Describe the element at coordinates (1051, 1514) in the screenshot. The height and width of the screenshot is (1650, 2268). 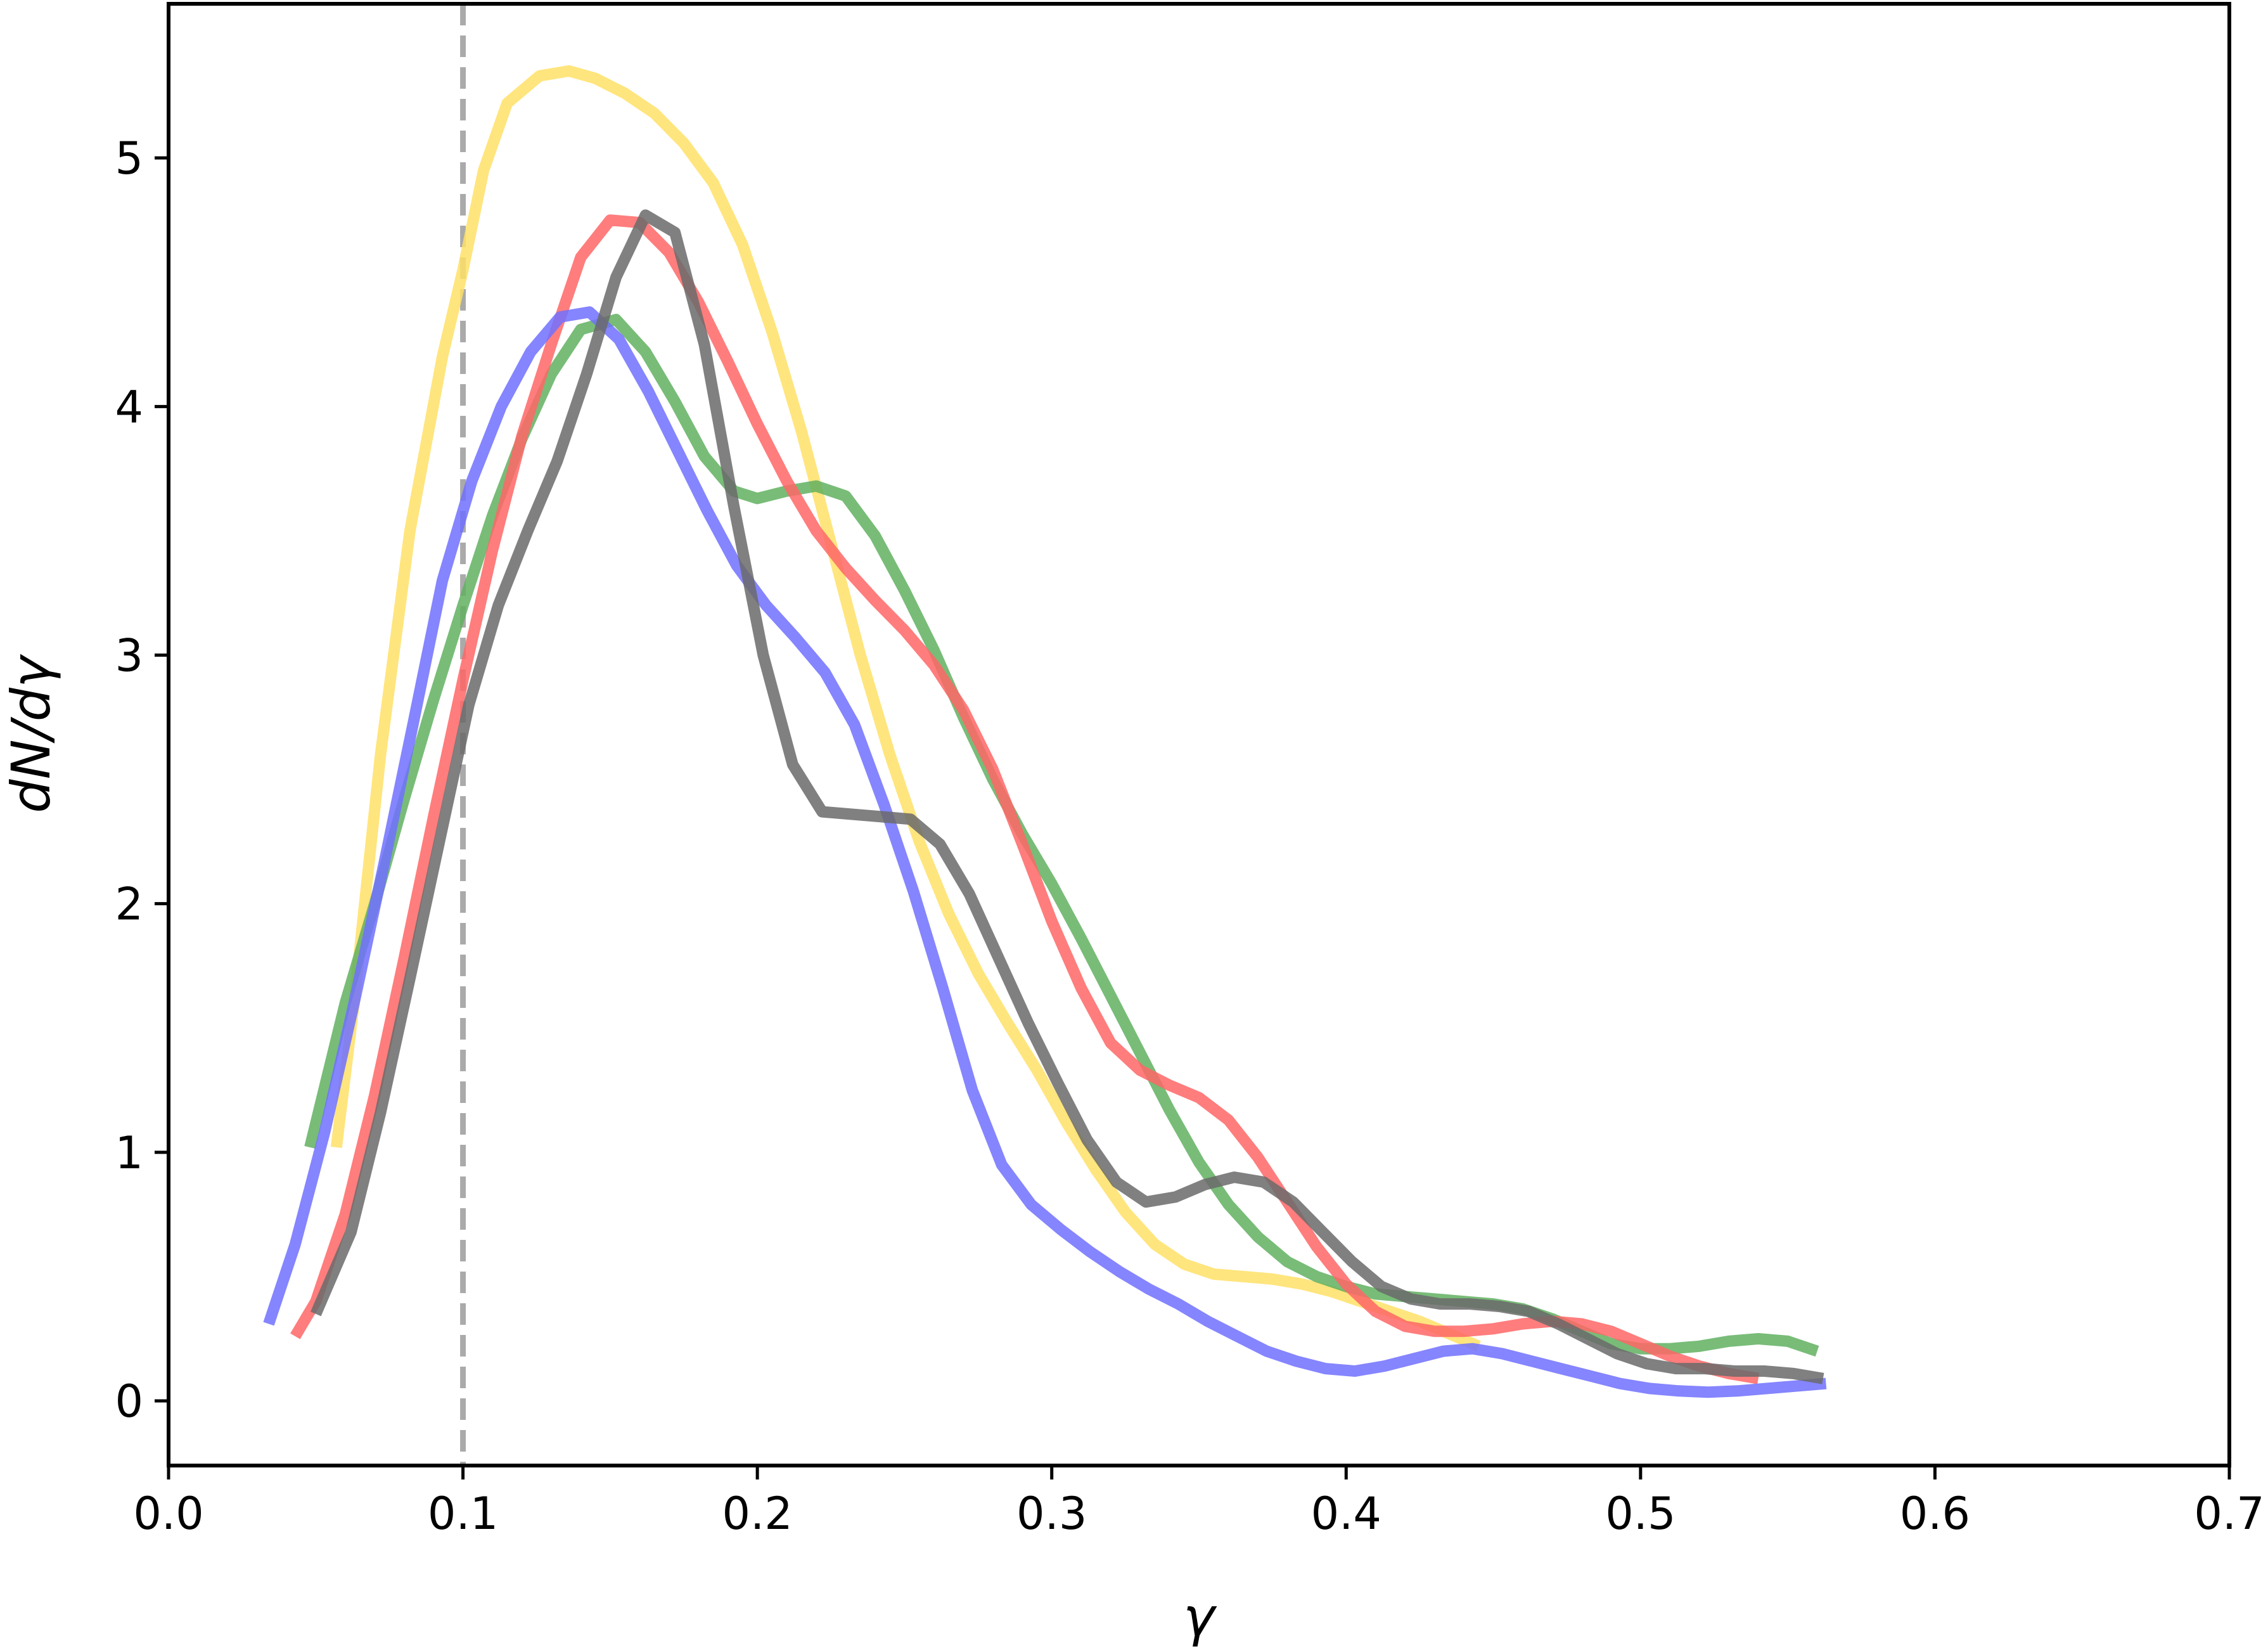
I see `x-tick-label: 0.3` at that location.